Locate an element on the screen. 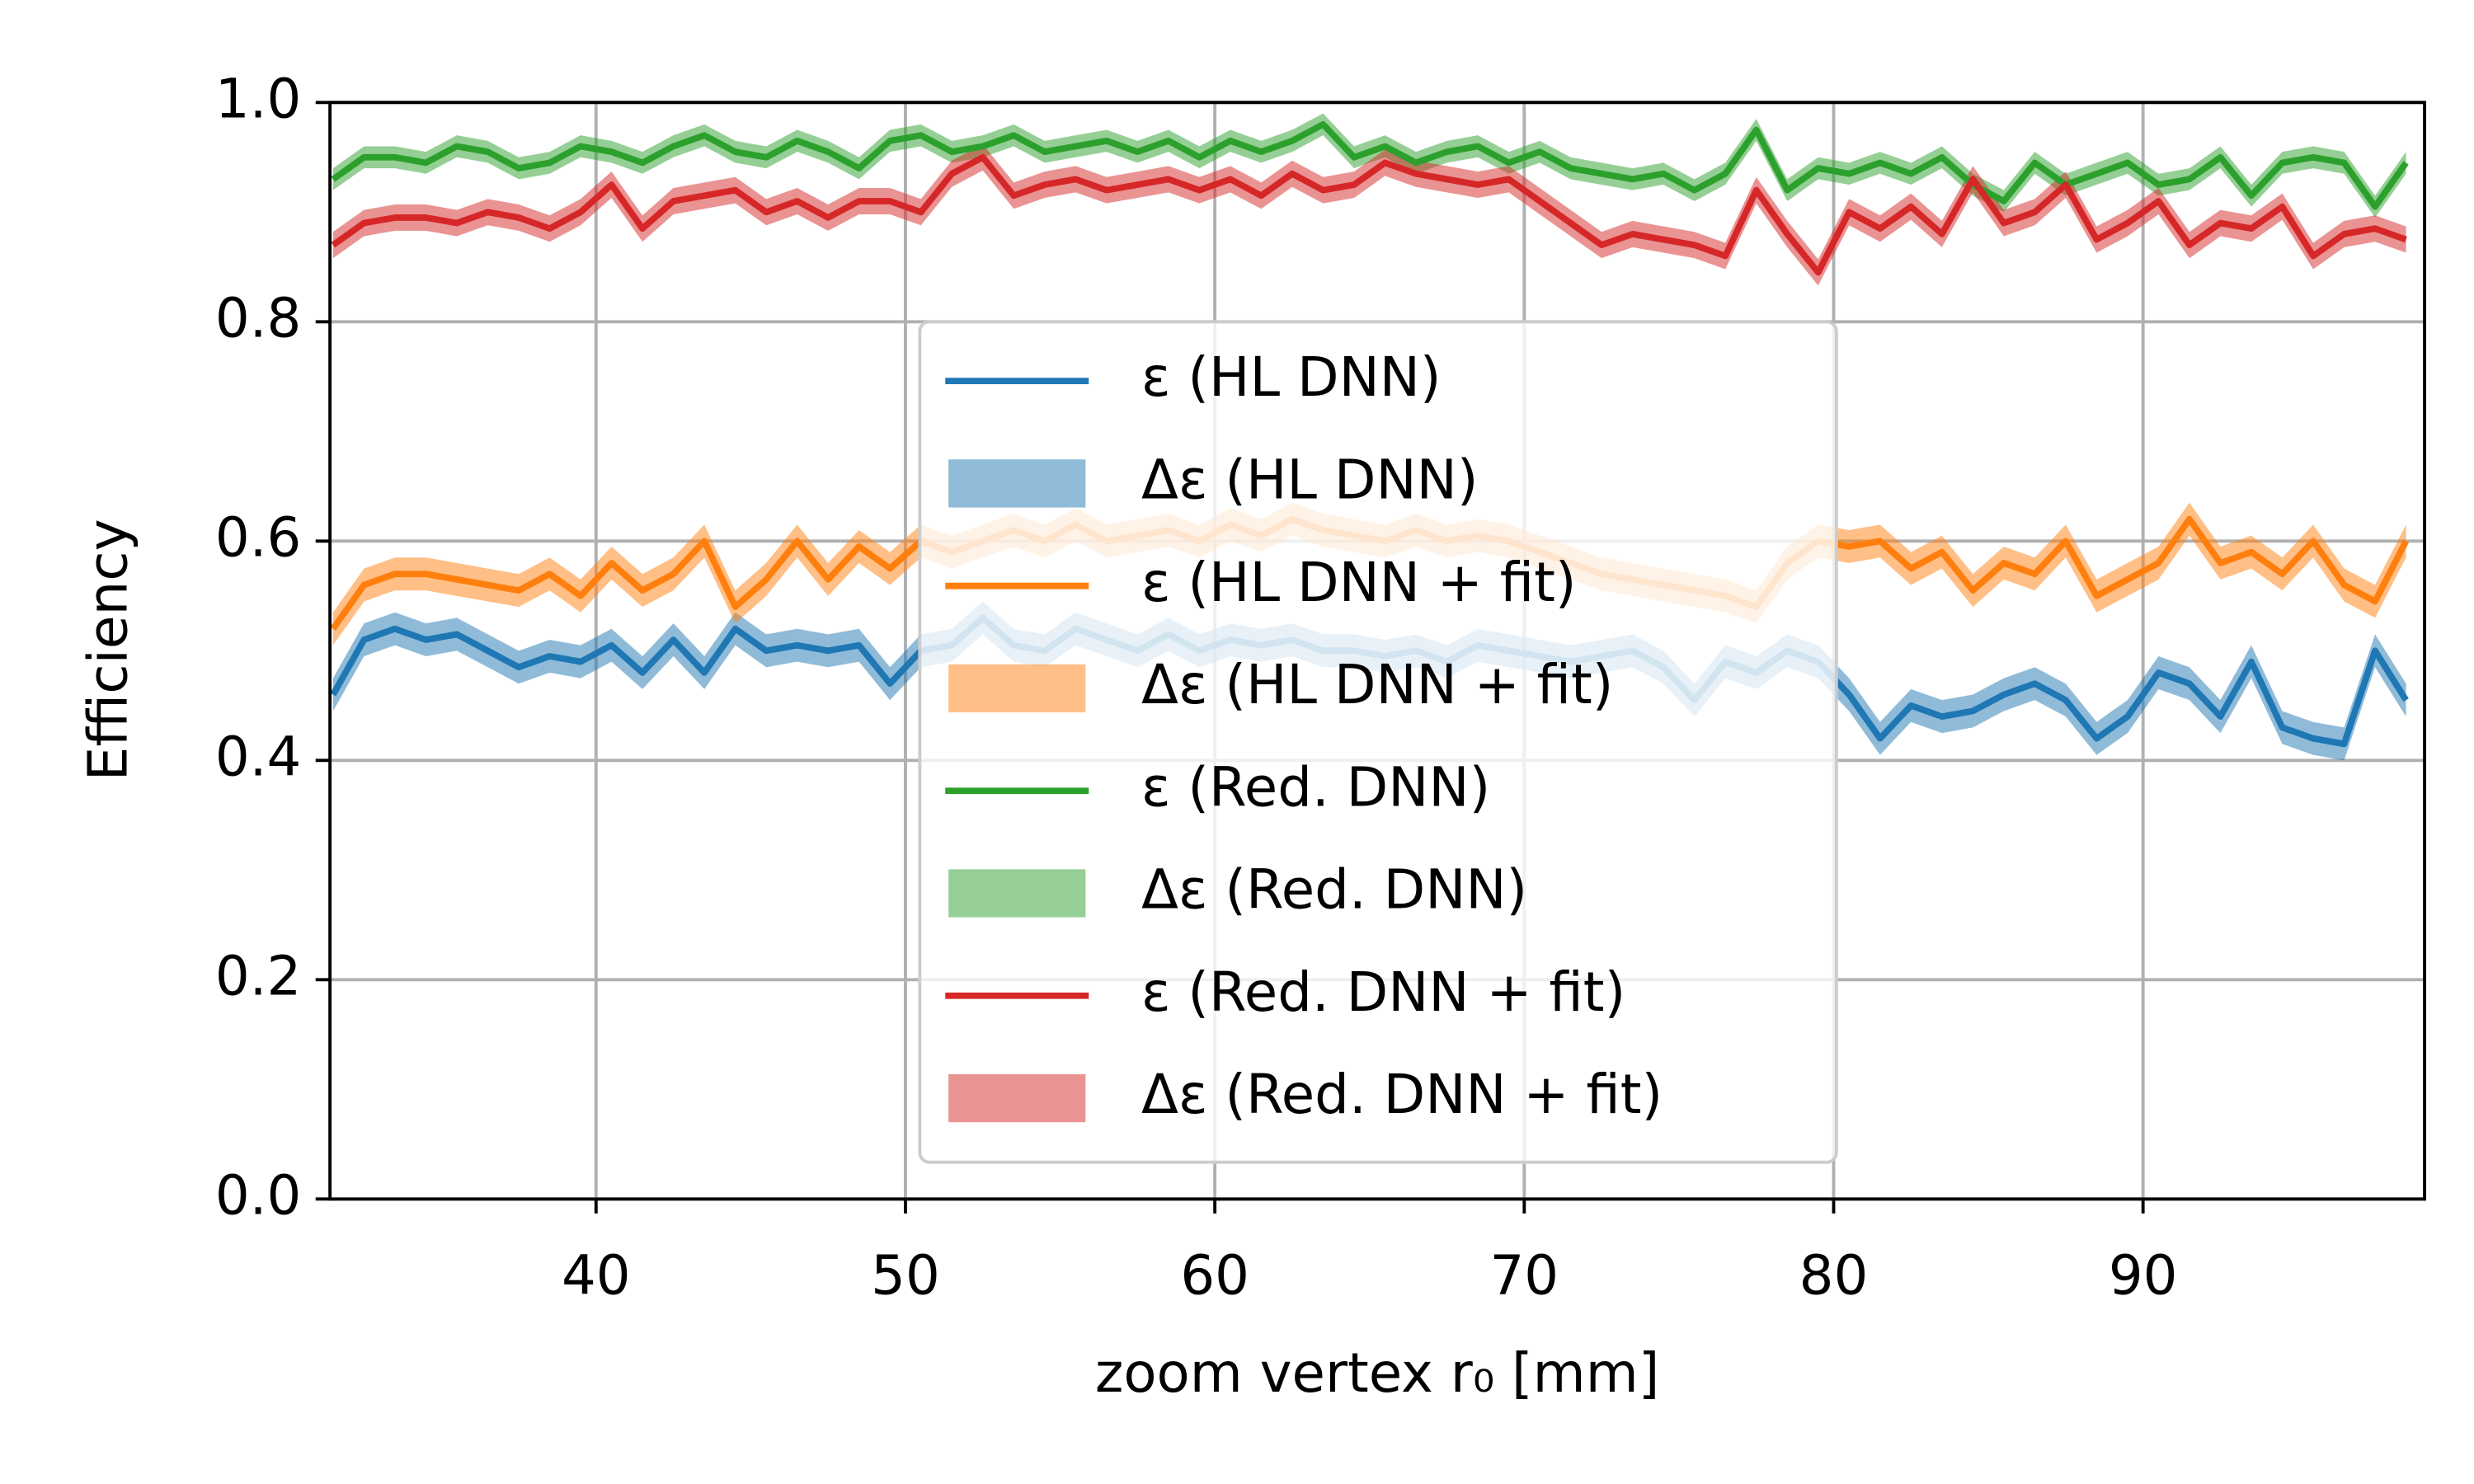 The image size is (2474, 1484). legend-label: ε (Red. DNN) is located at coordinates (1315, 787).